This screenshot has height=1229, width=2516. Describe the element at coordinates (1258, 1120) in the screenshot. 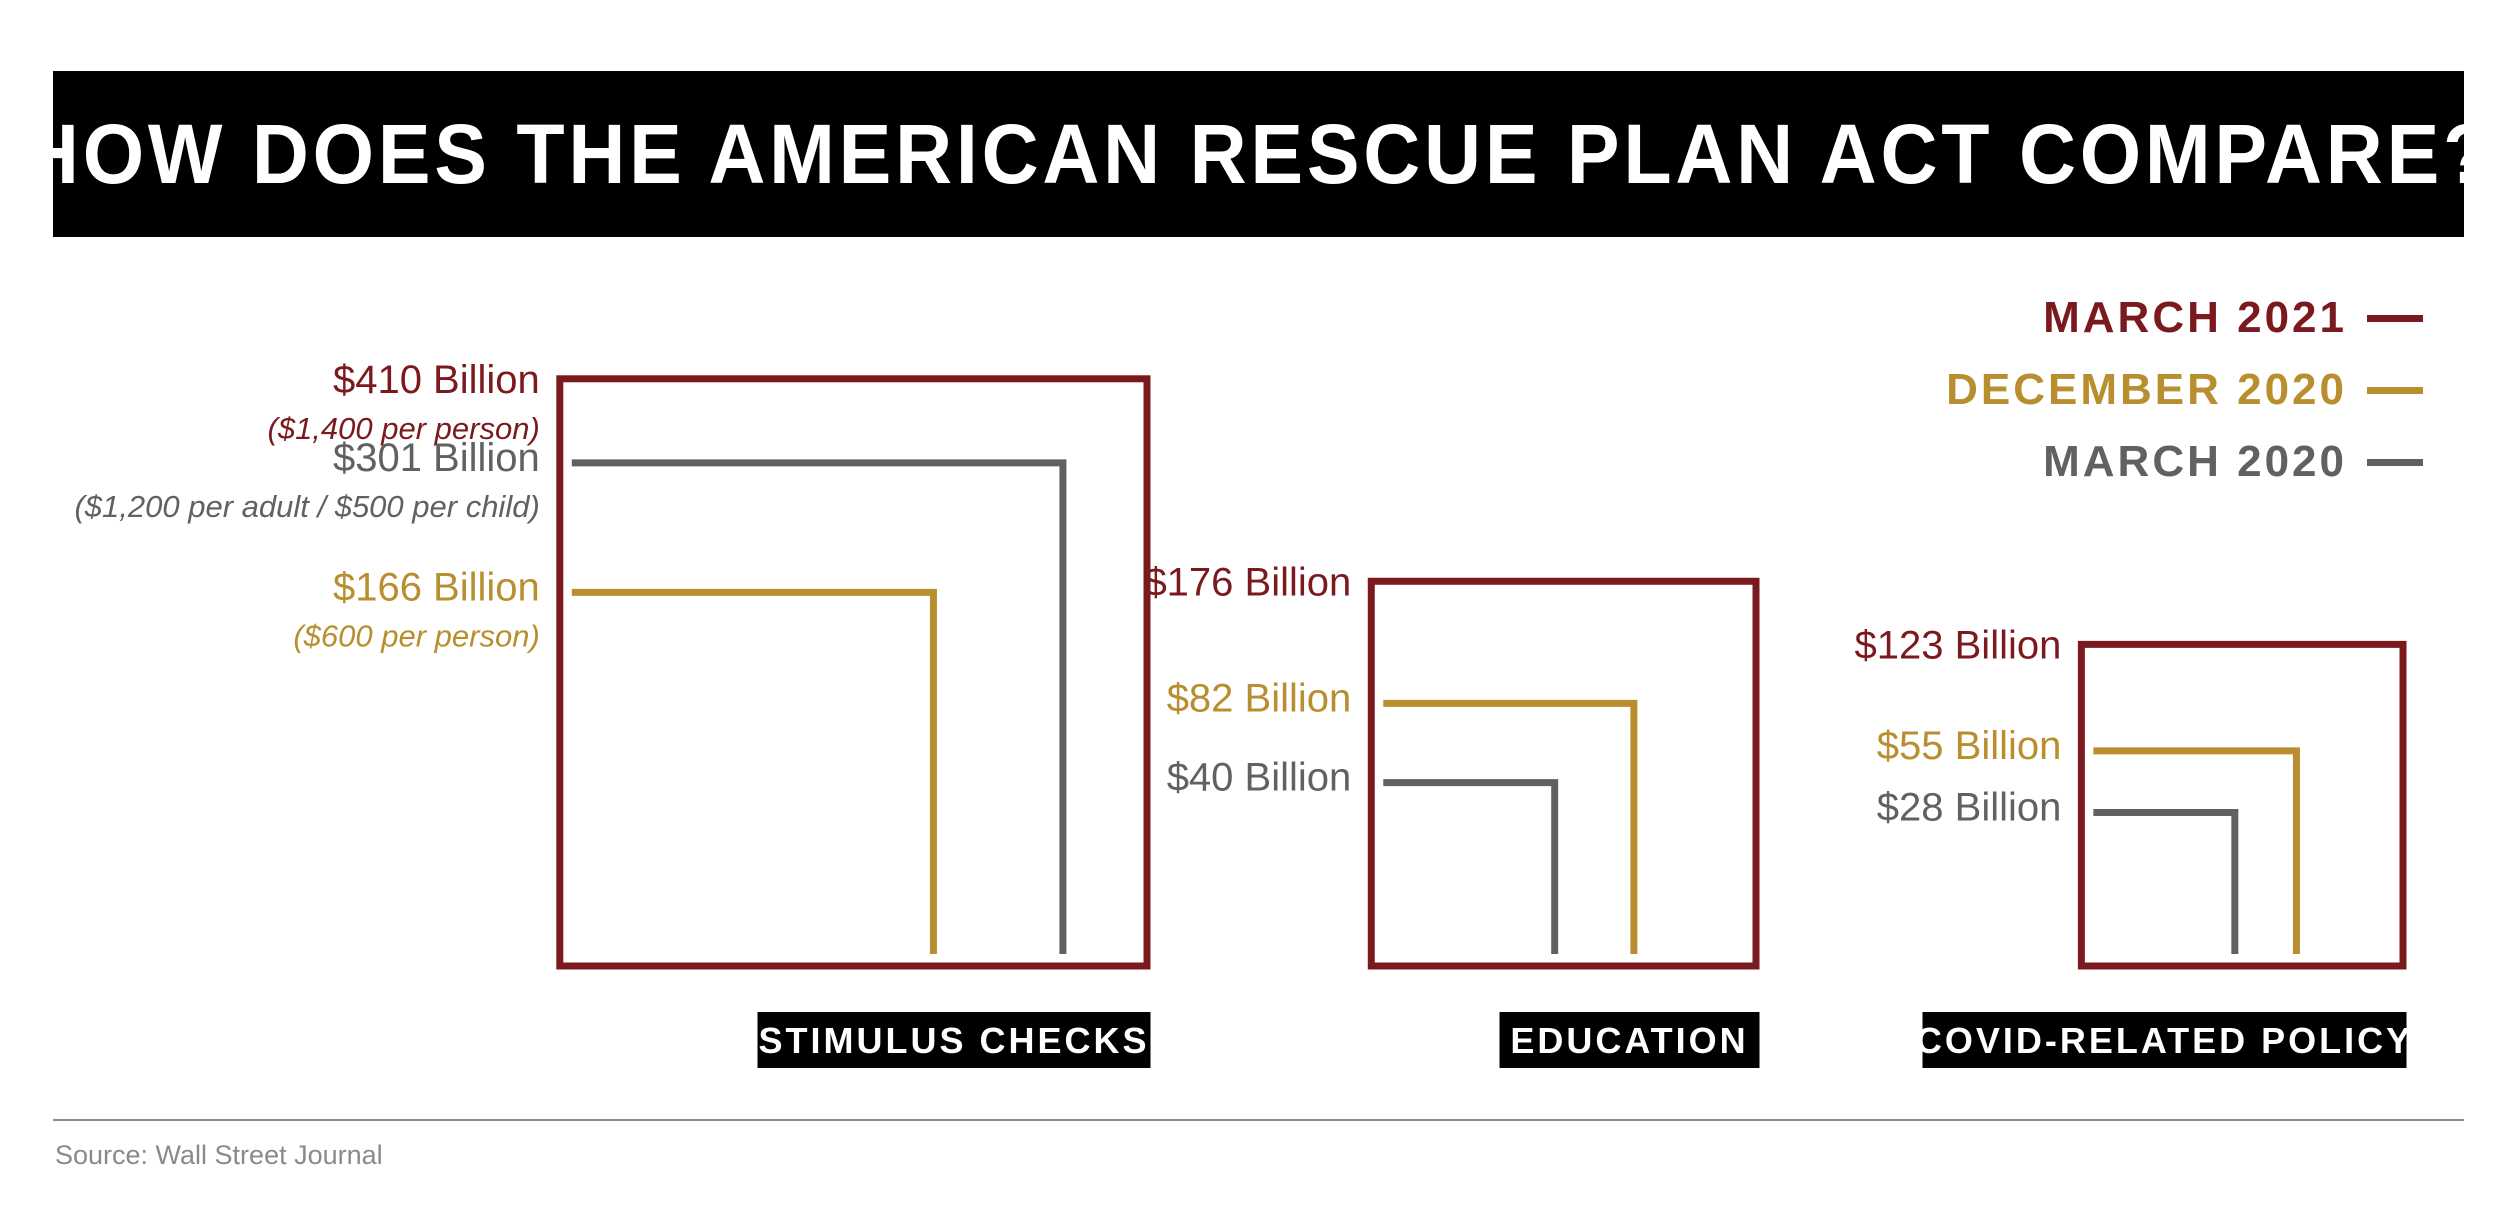

I see `divider` at that location.